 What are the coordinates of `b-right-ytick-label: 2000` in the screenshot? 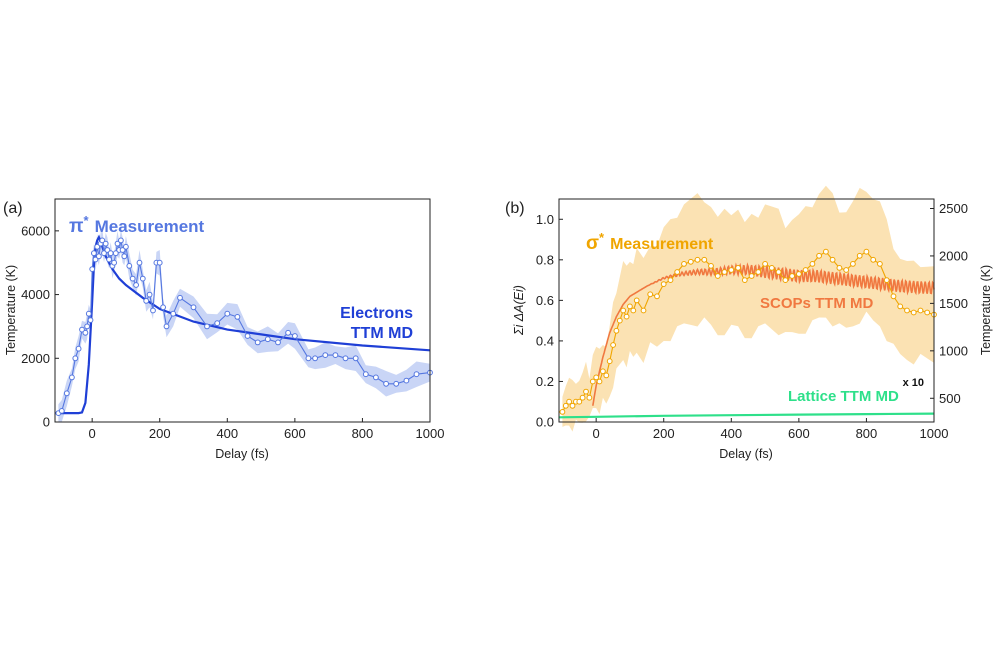 It's located at (953, 255).